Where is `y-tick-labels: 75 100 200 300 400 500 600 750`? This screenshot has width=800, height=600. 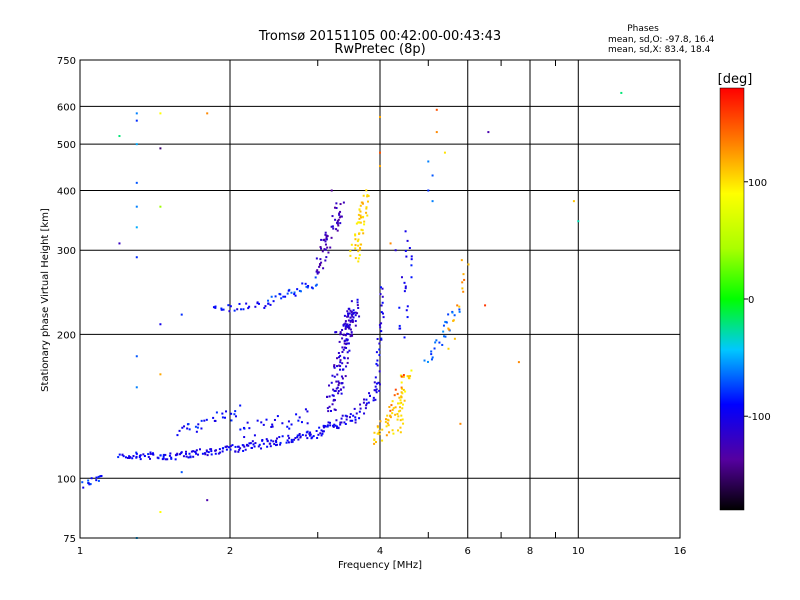
y-tick-labels: 75 100 200 300 400 500 600 750 is located at coordinates (66, 300).